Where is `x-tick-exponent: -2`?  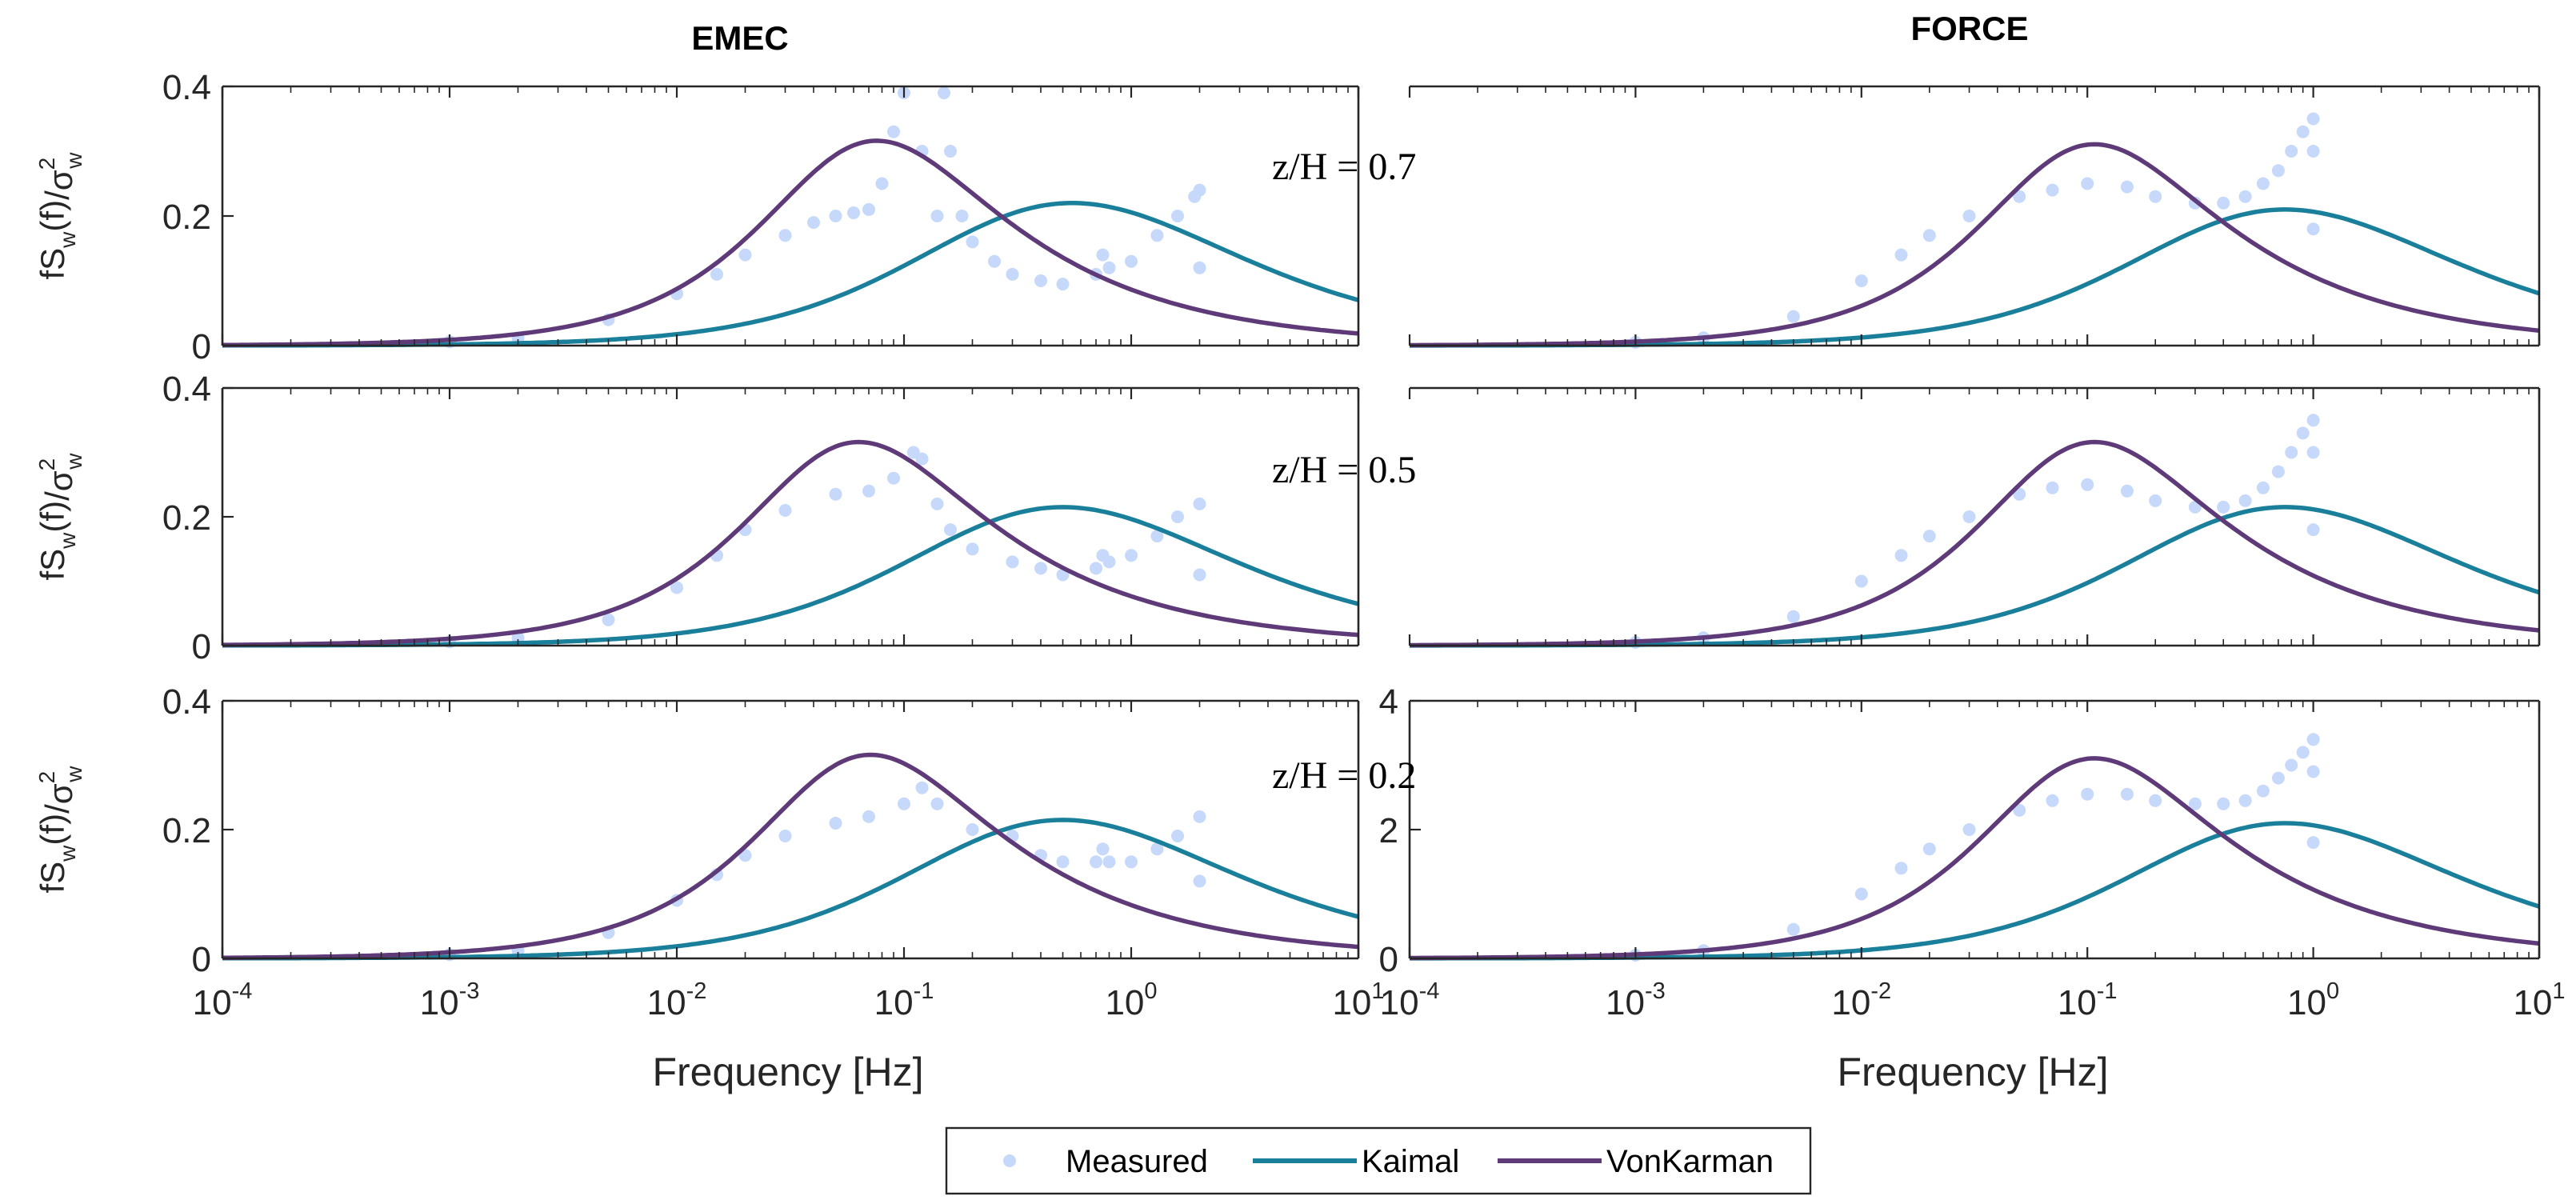
x-tick-exponent: -2 is located at coordinates (696, 991).